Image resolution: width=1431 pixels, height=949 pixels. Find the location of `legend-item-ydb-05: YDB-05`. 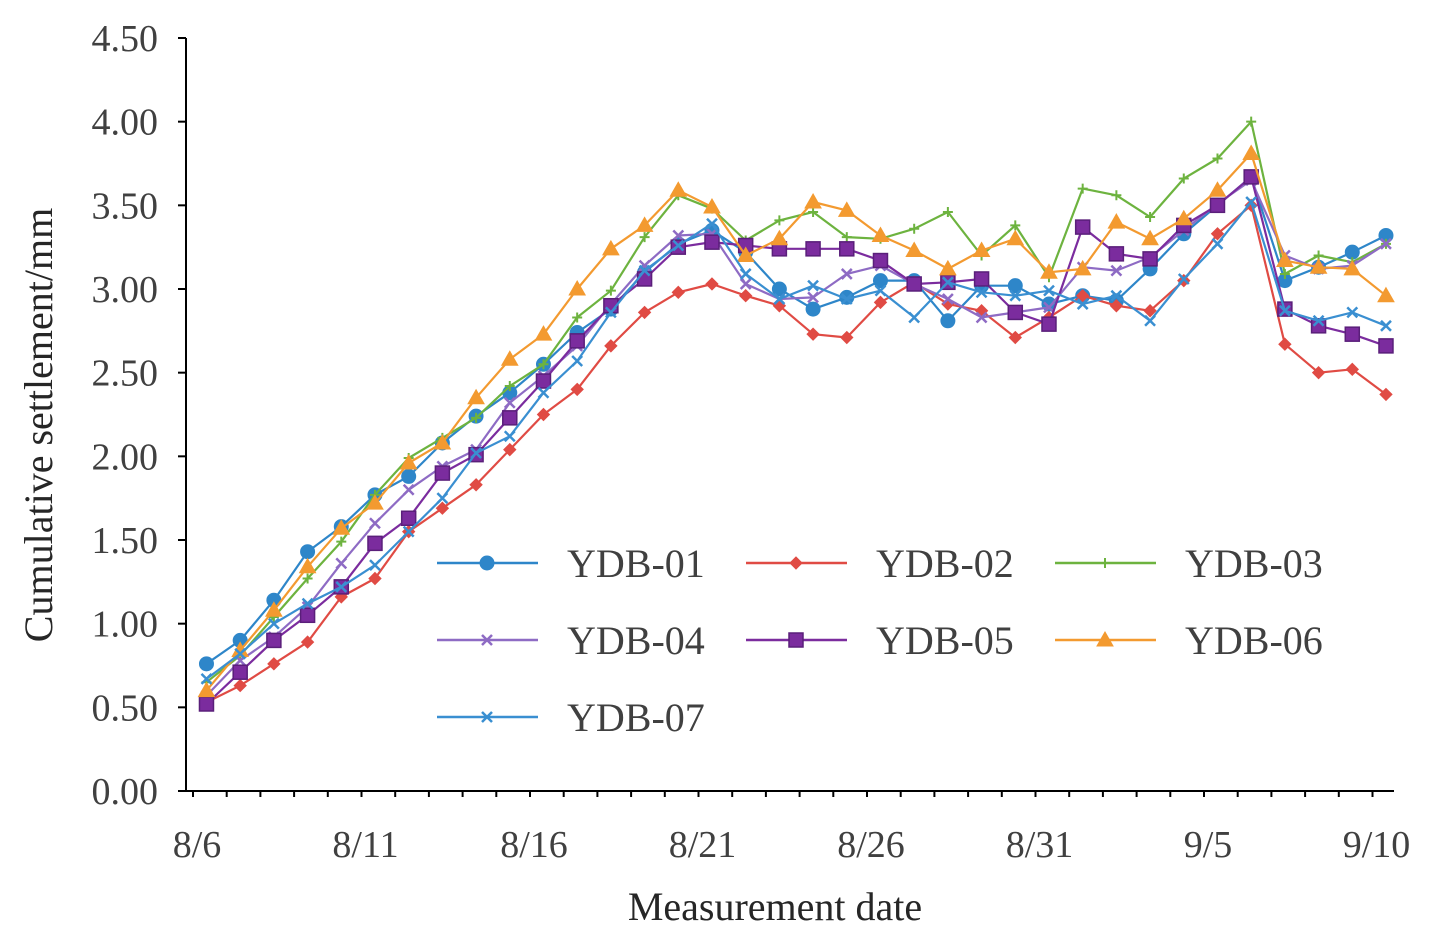

legend-item-ydb-05: YDB-05 is located at coordinates (880, 640).